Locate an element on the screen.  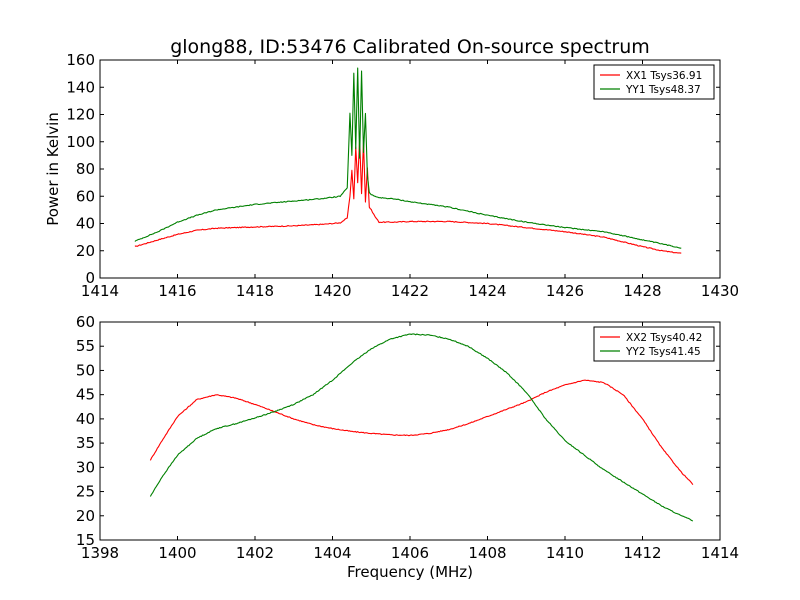
upper-x-tick-label: 1422 is located at coordinates (410, 291).